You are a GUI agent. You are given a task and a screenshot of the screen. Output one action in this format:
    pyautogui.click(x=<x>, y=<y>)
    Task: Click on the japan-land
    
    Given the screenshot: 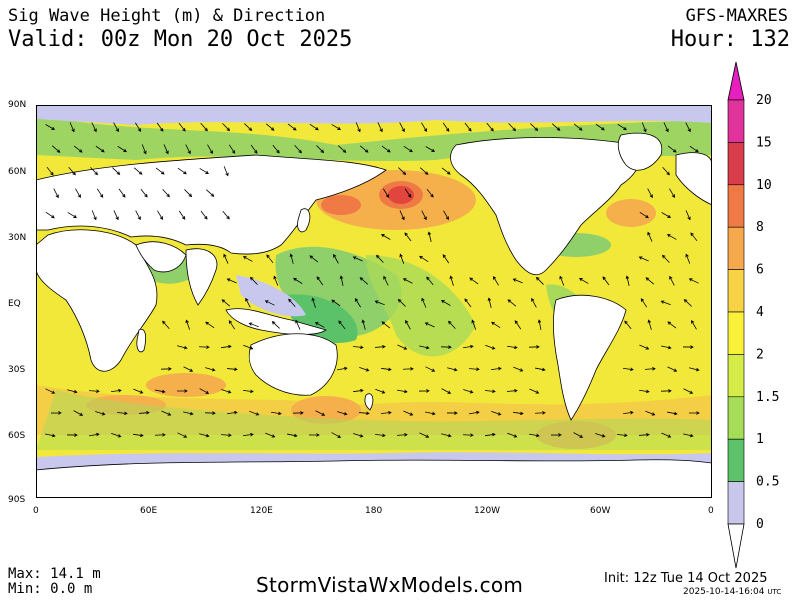 What is the action you would take?
    pyautogui.click(x=304, y=220)
    